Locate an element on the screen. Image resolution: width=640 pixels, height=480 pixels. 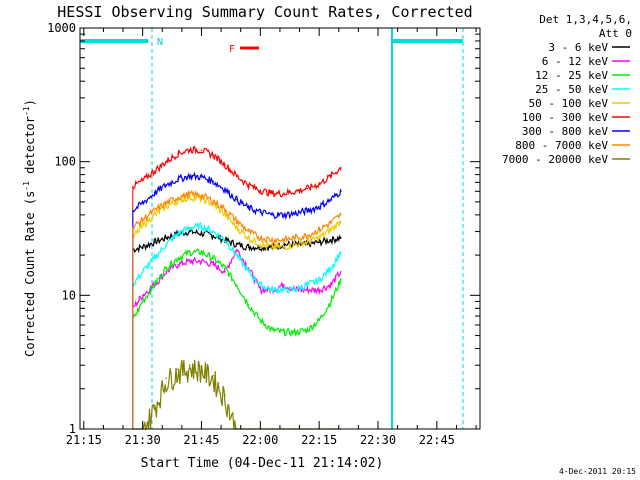
legend-item-label: 12 - 25 keV is located at coordinates (571, 75).